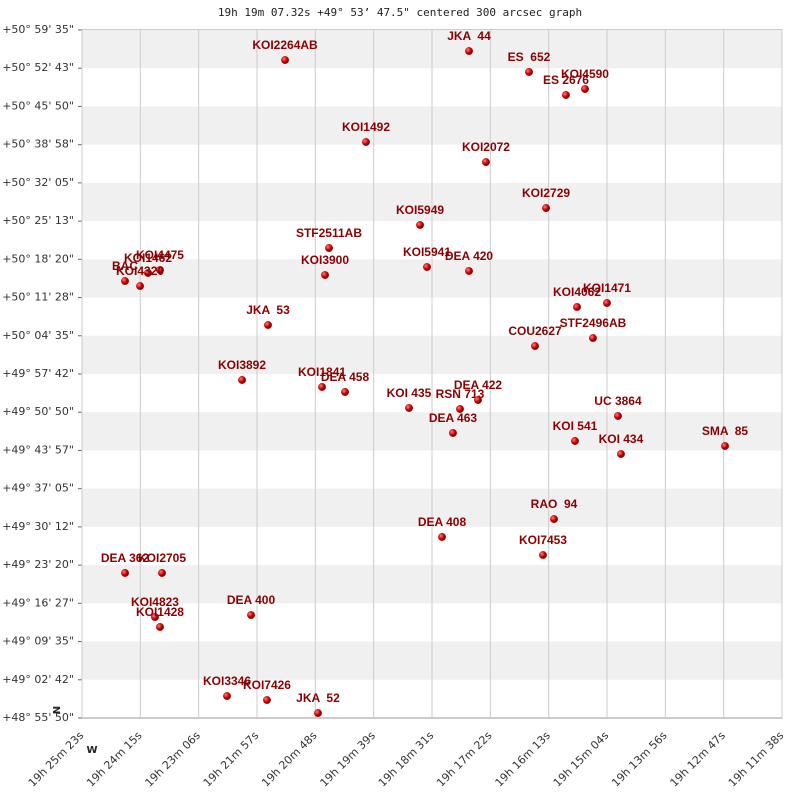 Image resolution: width=800 pixels, height=800 pixels. I want to click on star-label: KOI4320, so click(140, 271).